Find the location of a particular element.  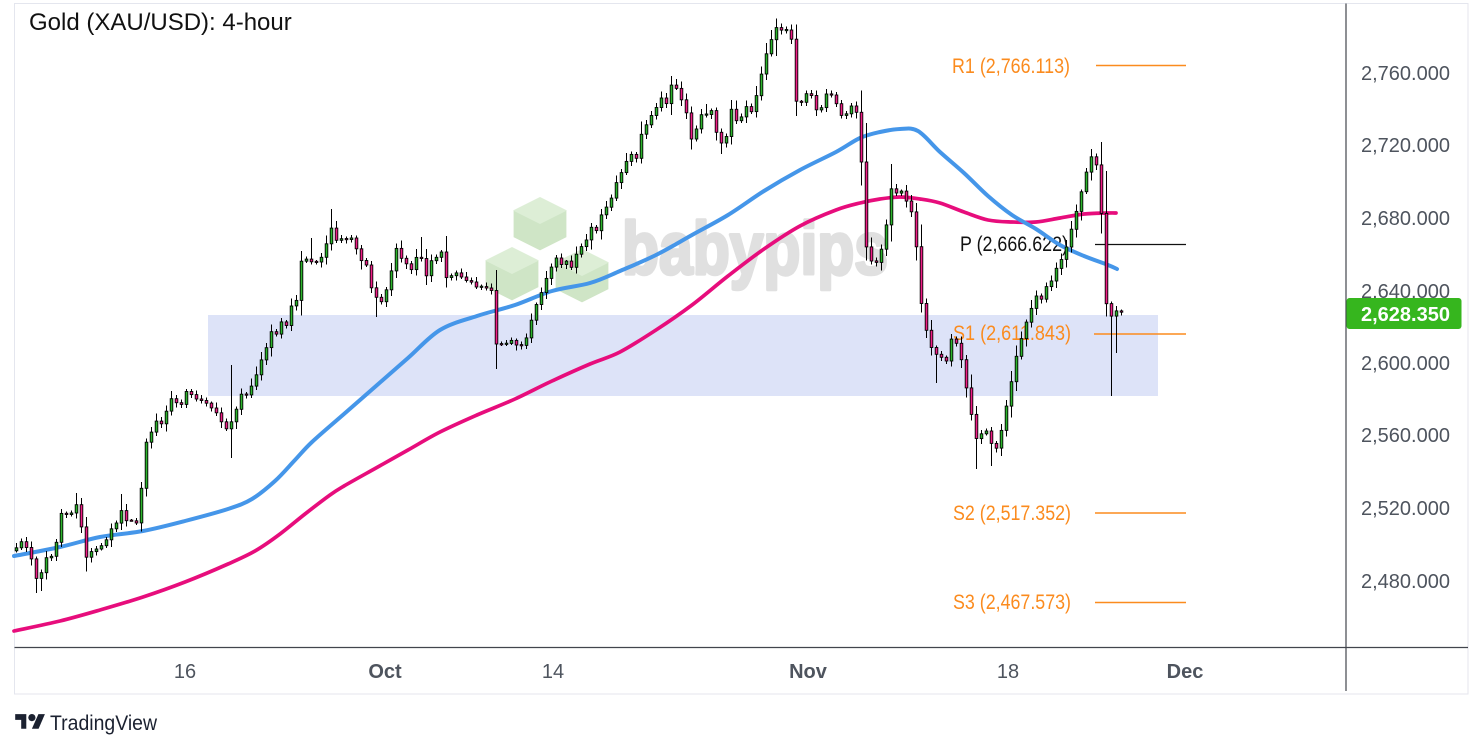

svg-text: 2,480.000 is located at coordinates (1405, 582).